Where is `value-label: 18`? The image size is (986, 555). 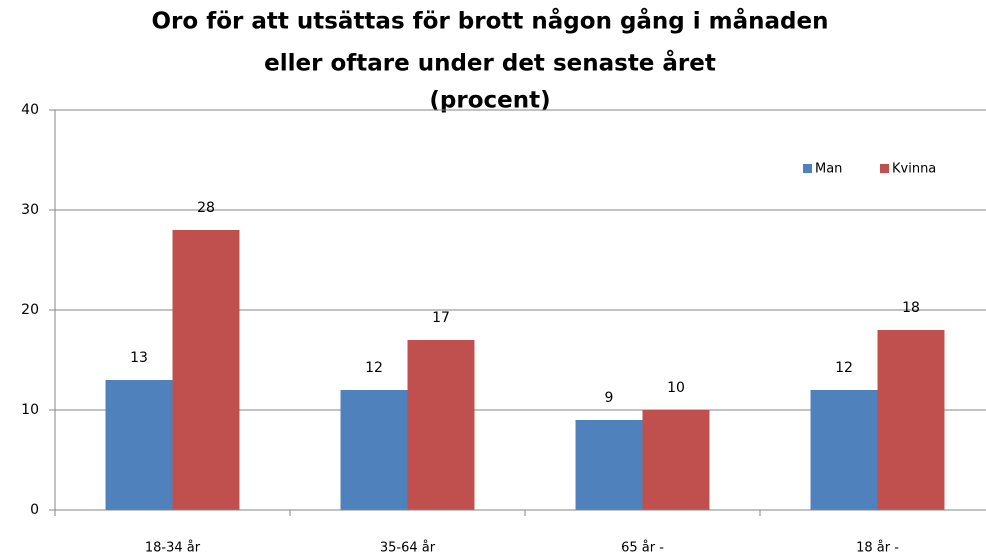
value-label: 18 is located at coordinates (911, 308).